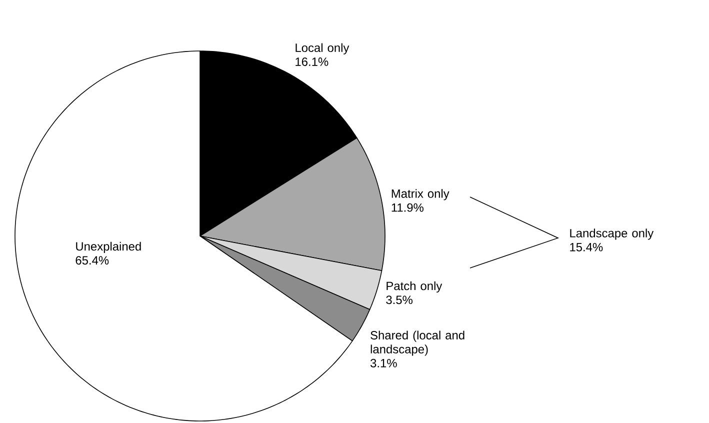  Describe the element at coordinates (421, 194) in the screenshot. I see `slice-label: Matrix only` at that location.